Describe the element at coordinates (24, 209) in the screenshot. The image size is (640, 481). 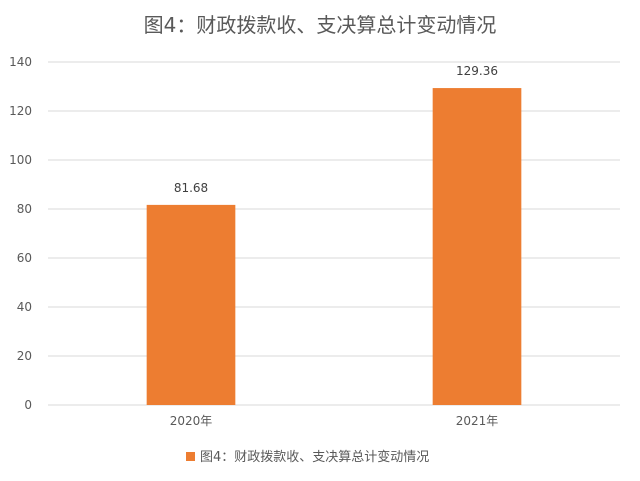
I see `y-tick-label-80: 80` at that location.